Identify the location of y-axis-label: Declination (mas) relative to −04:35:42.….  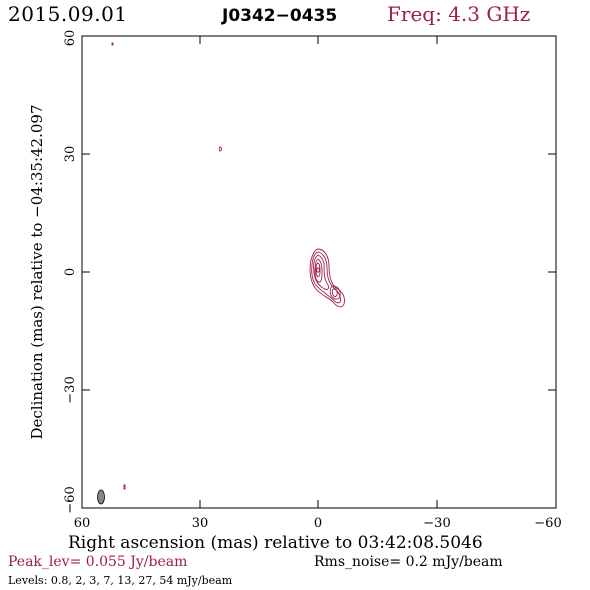
(37, 271).